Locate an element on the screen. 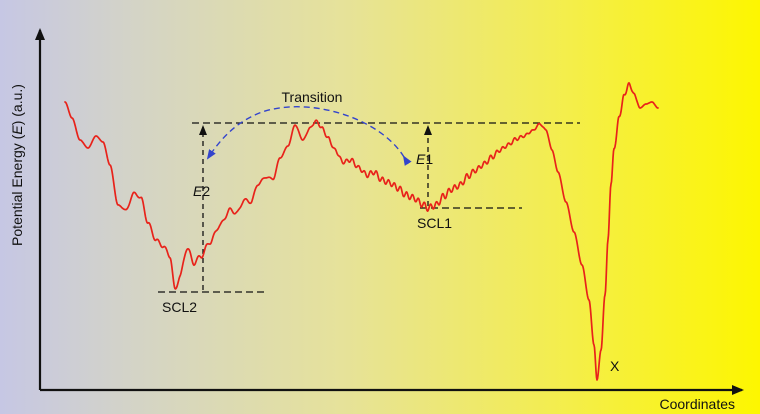 The image size is (760, 414). e1-label: E1 is located at coordinates (424, 159).